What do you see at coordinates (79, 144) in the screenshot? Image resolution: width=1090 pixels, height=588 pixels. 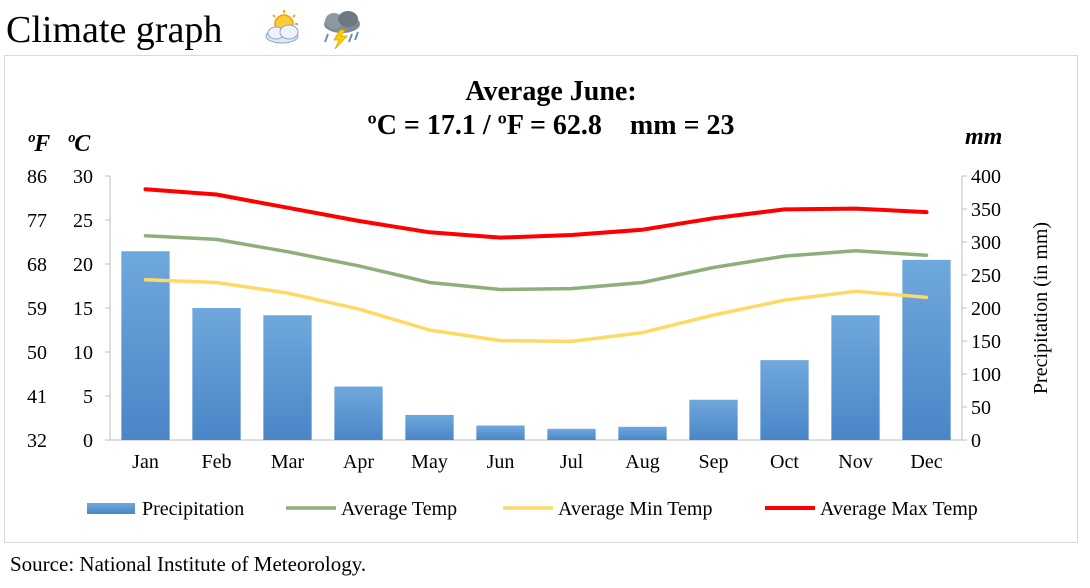 I see `celsius-unit-label: ºC` at bounding box center [79, 144].